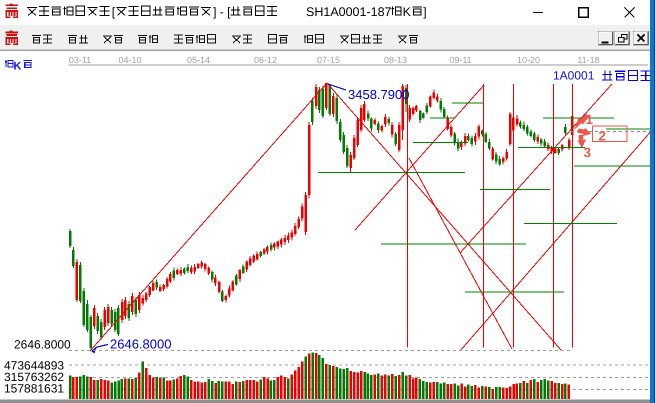 This screenshot has width=655, height=403. Describe the element at coordinates (34, 377) in the screenshot. I see `svg-text: 315763262` at that location.